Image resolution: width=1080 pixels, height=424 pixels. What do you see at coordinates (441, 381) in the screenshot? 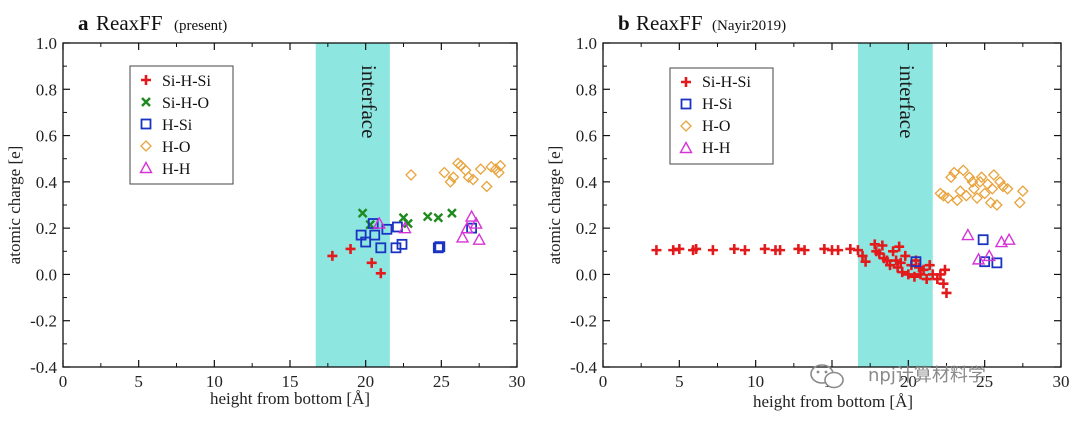
I see `panel-a-xtick-label: 25` at bounding box center [441, 381].